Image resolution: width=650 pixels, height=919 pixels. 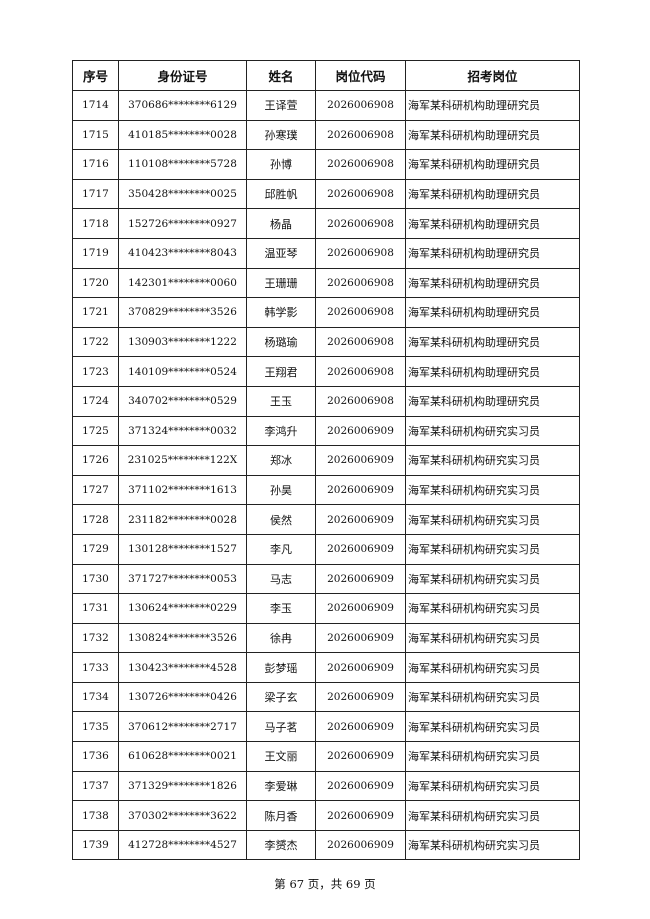 What do you see at coordinates (281, 431) in the screenshot?
I see `cell-name: 李鸿升` at bounding box center [281, 431].